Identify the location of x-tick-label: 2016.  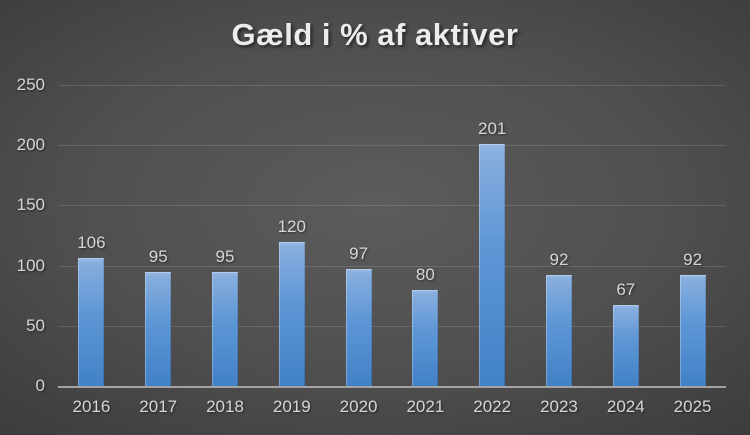
(91, 406).